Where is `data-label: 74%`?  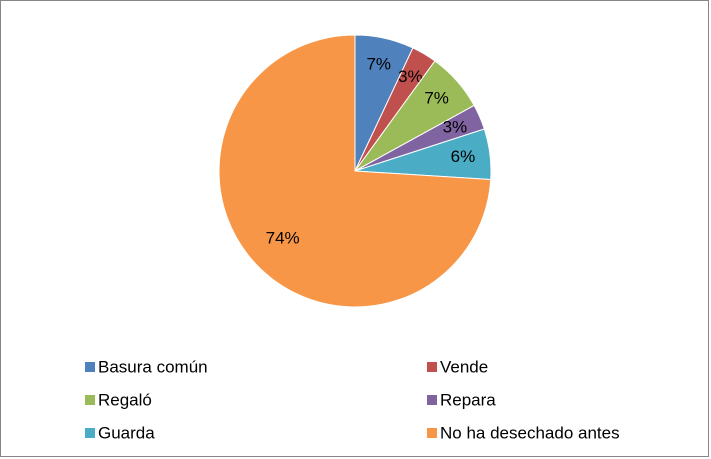
data-label: 74% is located at coordinates (283, 237).